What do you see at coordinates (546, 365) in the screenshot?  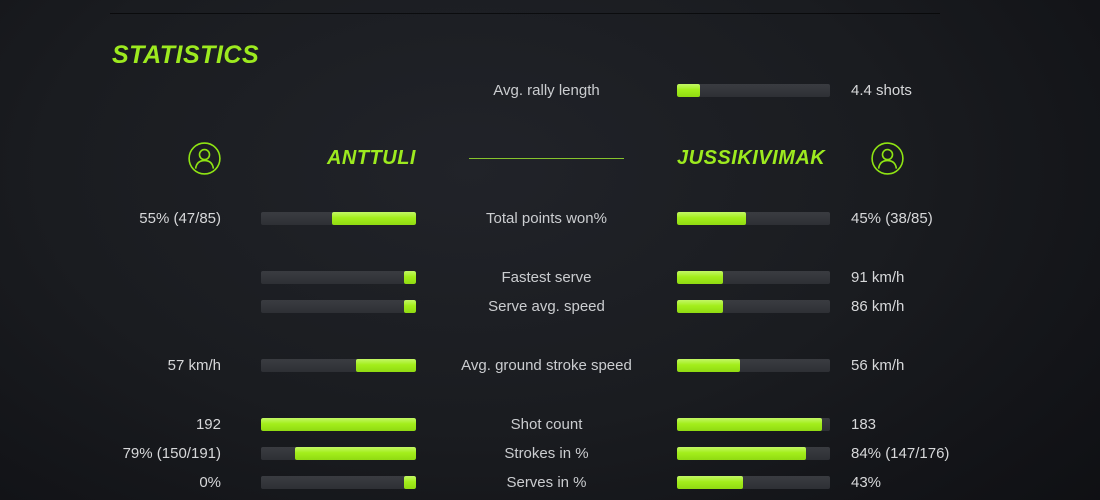 I see `stat-label: Avg. ground stroke speed` at bounding box center [546, 365].